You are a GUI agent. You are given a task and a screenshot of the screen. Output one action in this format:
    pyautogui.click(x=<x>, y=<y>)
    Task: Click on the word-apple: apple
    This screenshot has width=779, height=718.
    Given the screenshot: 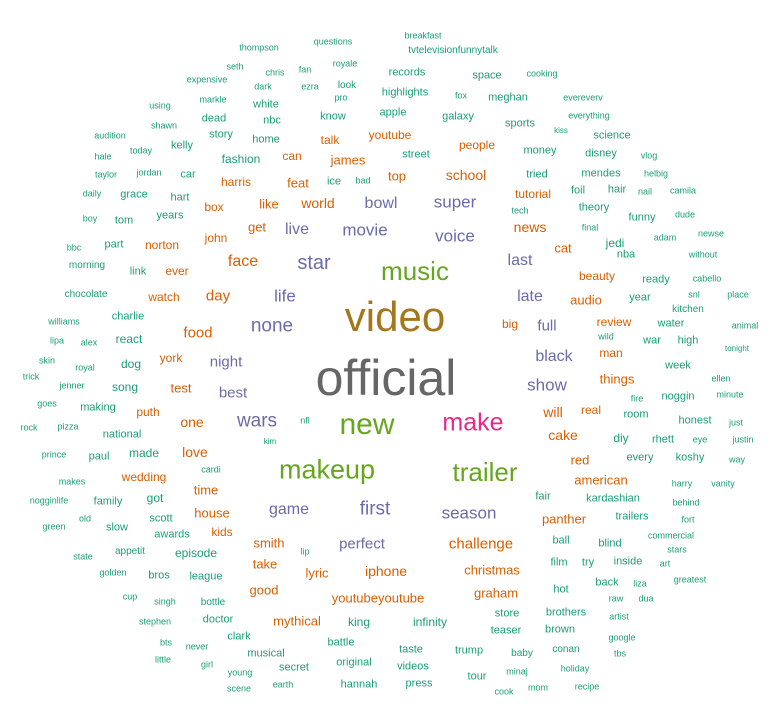 What is the action you would take?
    pyautogui.click(x=393, y=112)
    